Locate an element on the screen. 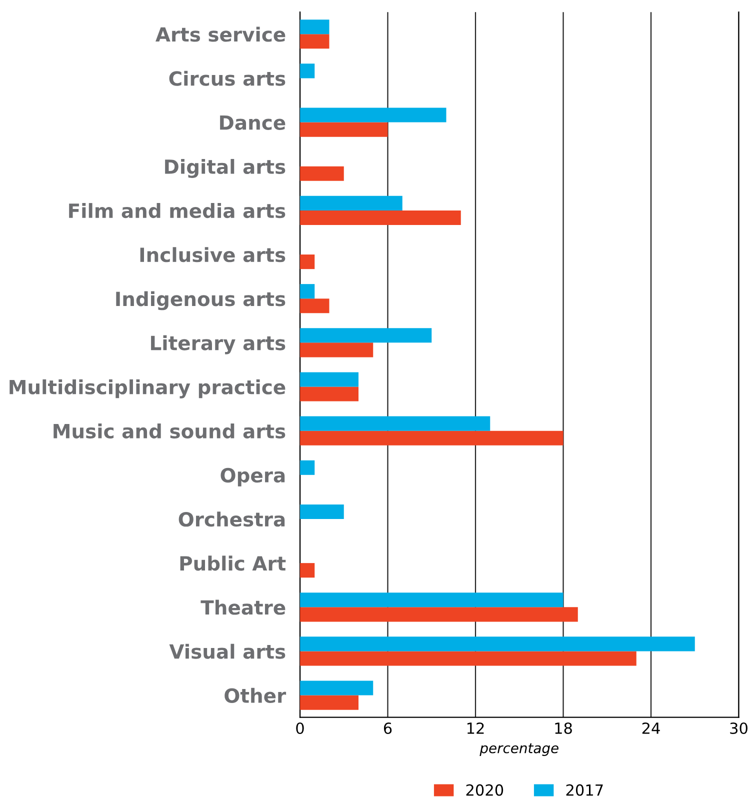 Image resolution: width=750 pixels, height=806 pixels. y-tick-label: Literary arts is located at coordinates (218, 344).